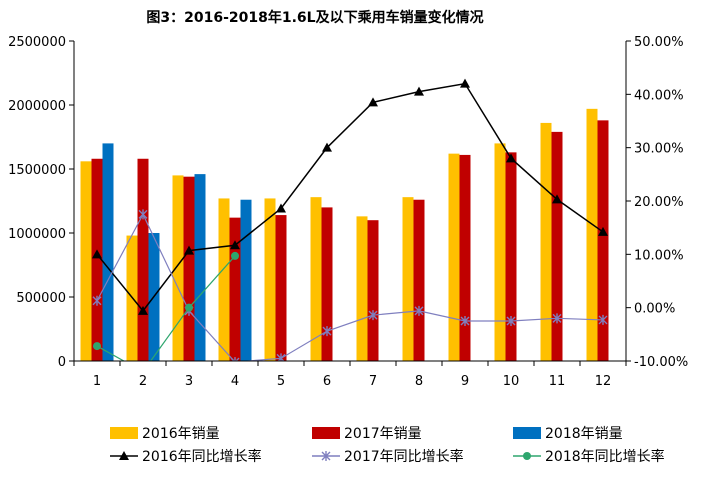  I want to click on x-tick-label: 2, so click(143, 381).